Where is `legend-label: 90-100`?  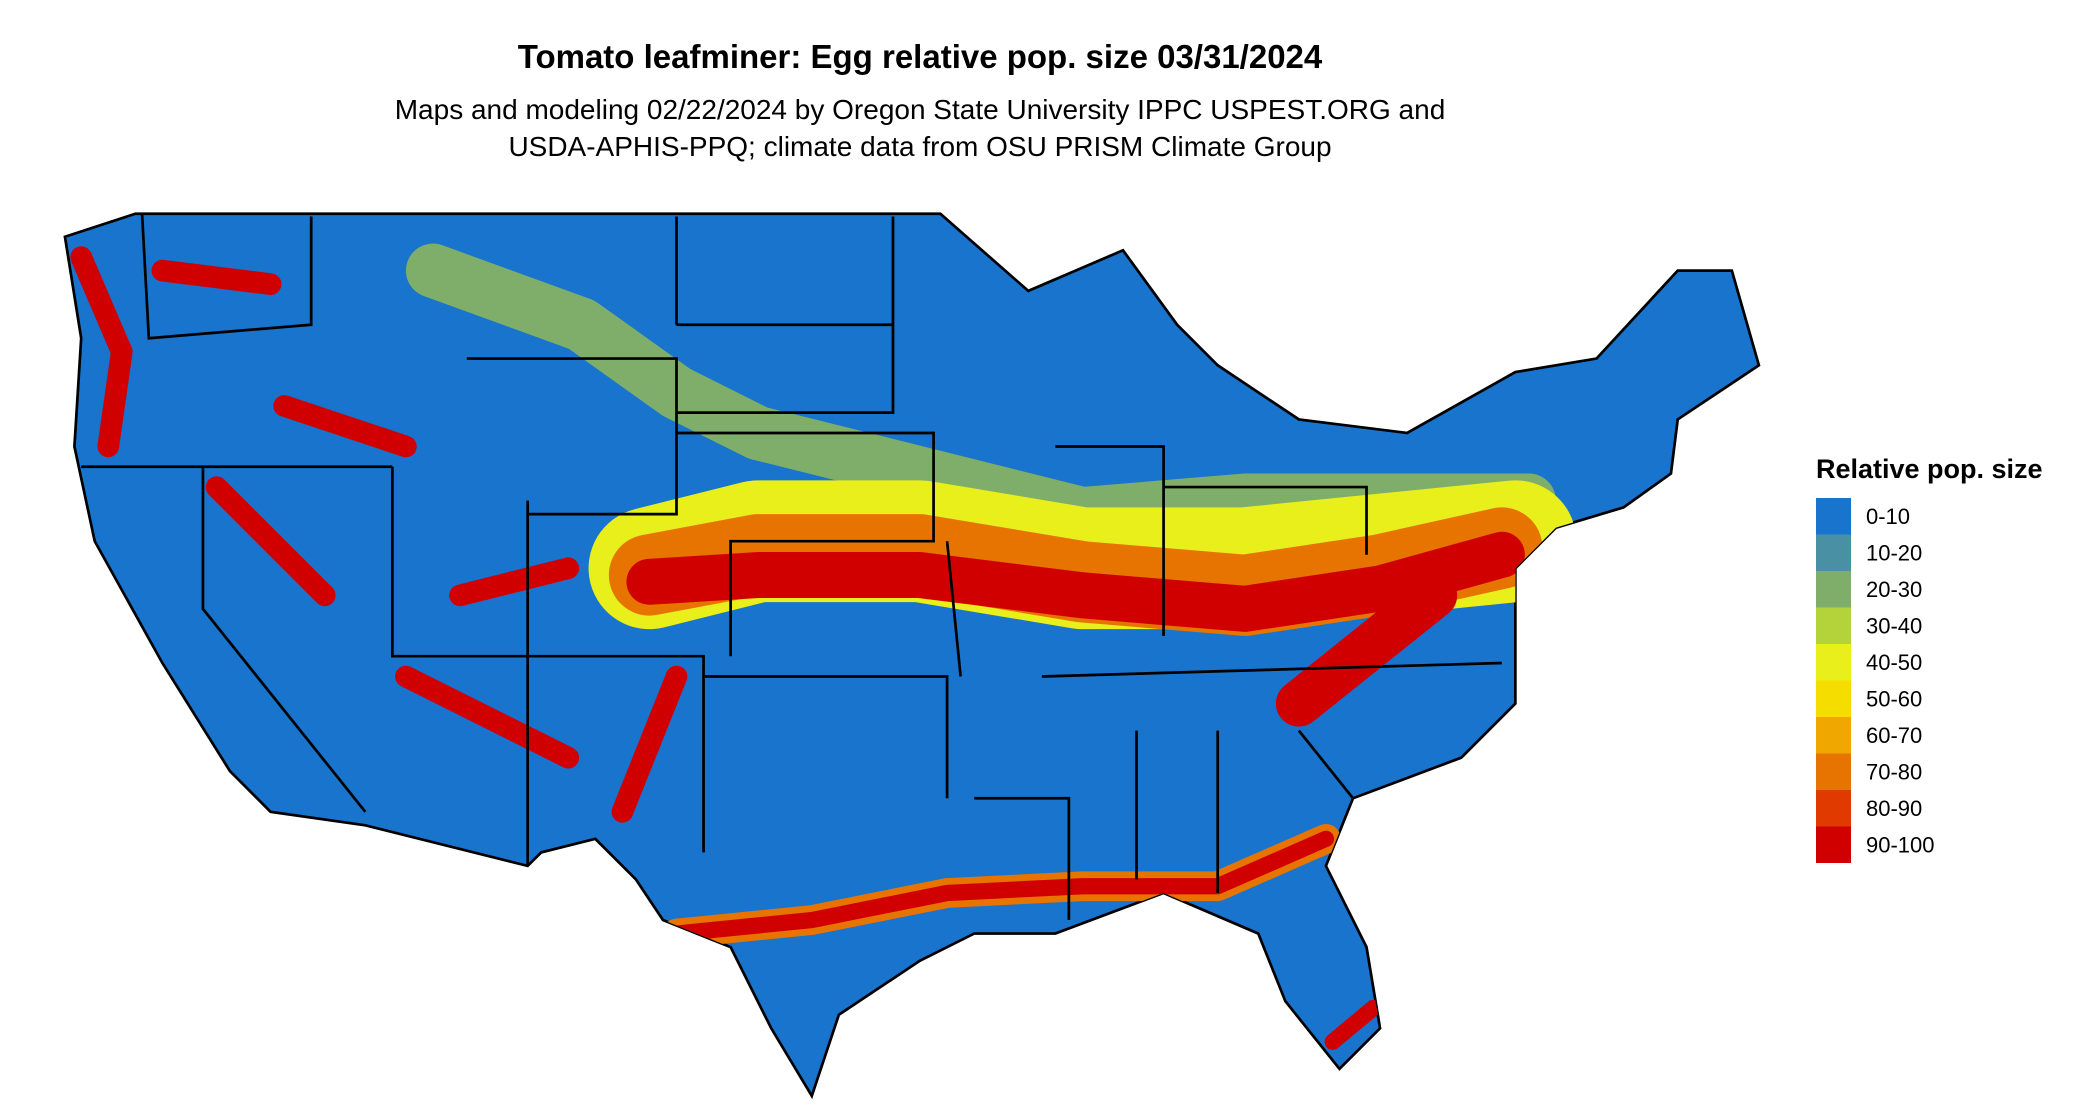
legend-label: 90-100 is located at coordinates (1900, 845).